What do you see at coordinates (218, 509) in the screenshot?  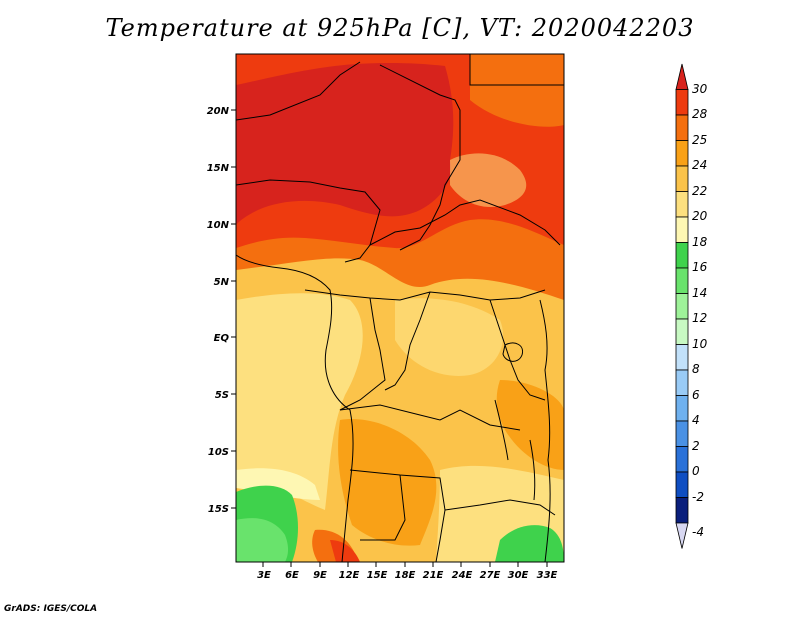 I see `lat-label-15s: 15S` at bounding box center [218, 509].